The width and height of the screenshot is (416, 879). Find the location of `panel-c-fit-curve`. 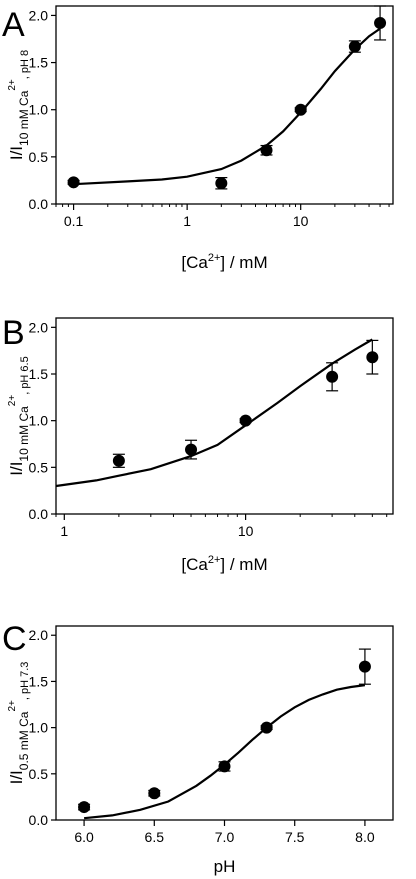

panel-c-fit-curve is located at coordinates (224, 752).